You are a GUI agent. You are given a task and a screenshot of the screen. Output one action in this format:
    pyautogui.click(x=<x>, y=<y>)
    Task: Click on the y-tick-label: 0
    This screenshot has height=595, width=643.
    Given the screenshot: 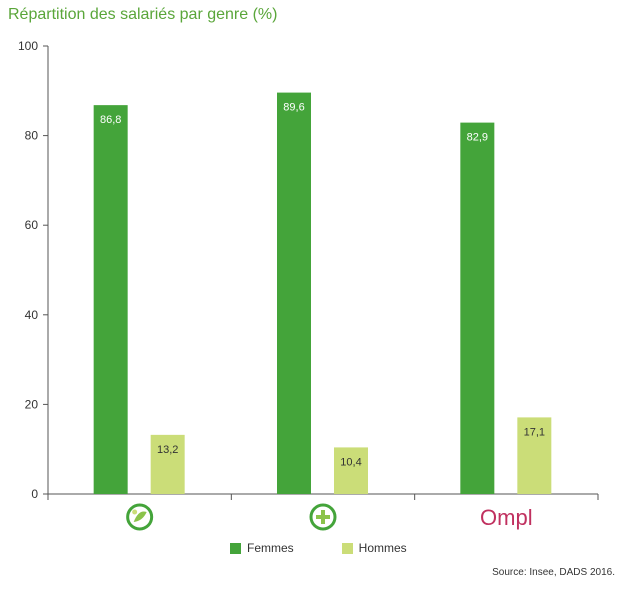 What is the action you would take?
    pyautogui.click(x=34, y=494)
    